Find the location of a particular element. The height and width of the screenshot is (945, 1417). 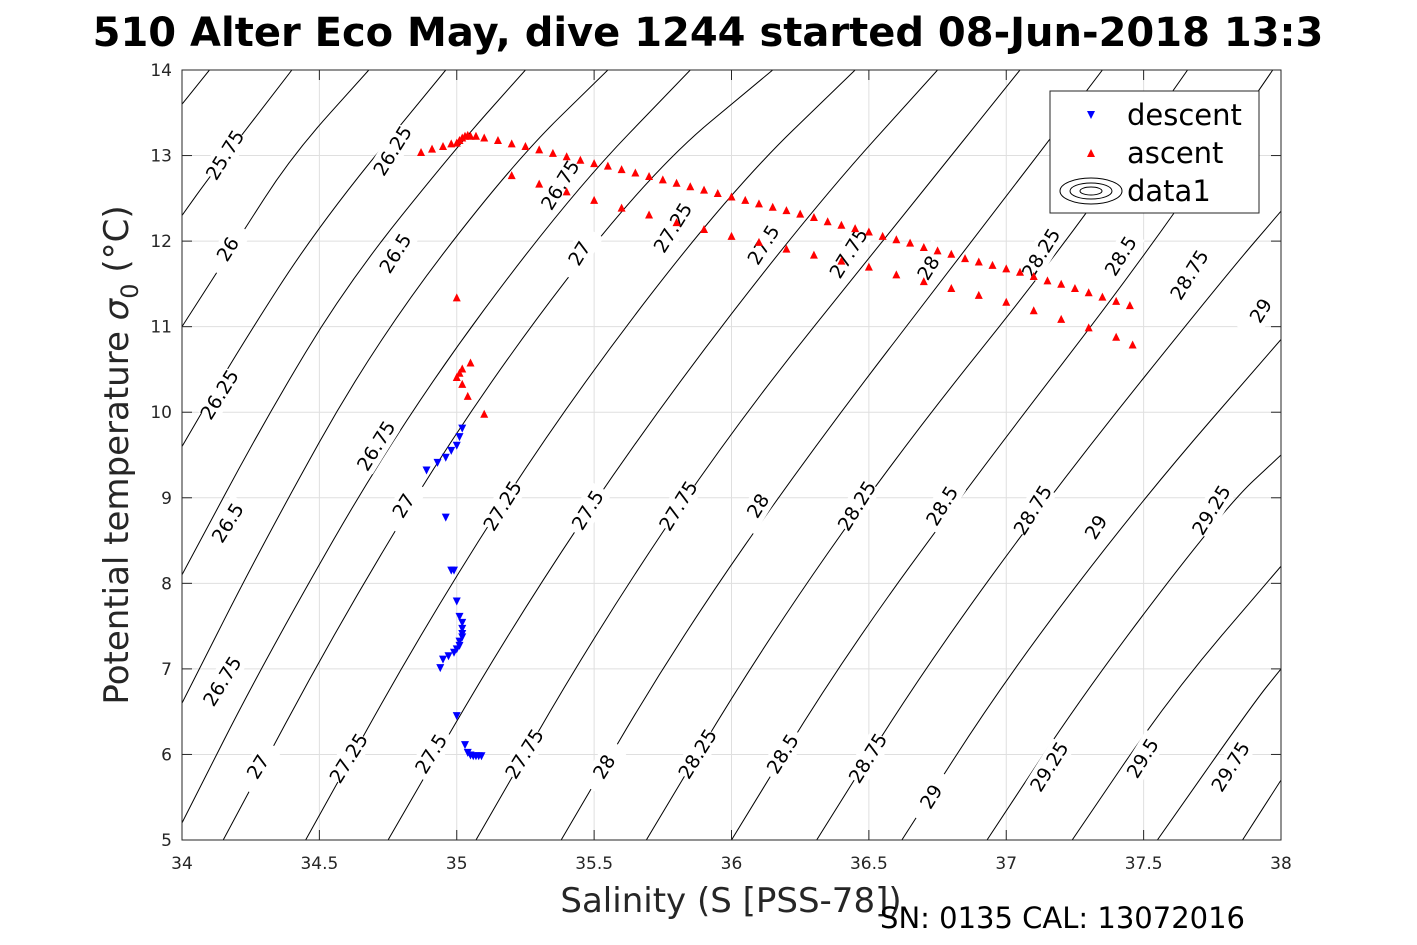

y-tick-label: 10 is located at coordinates (161, 413).